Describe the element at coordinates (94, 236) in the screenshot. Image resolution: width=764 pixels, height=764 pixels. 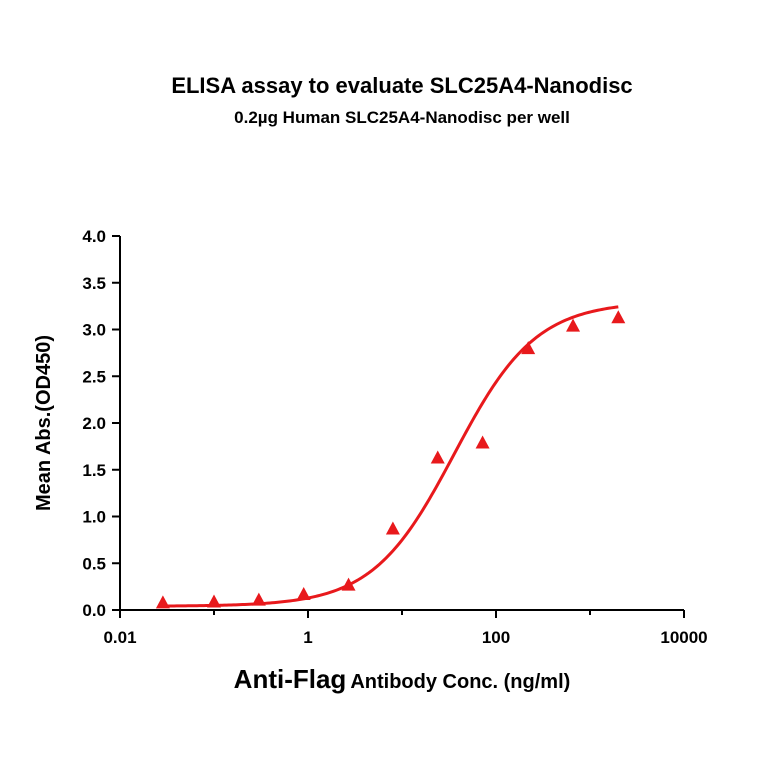
I see `y-tick-label: 4.0` at that location.